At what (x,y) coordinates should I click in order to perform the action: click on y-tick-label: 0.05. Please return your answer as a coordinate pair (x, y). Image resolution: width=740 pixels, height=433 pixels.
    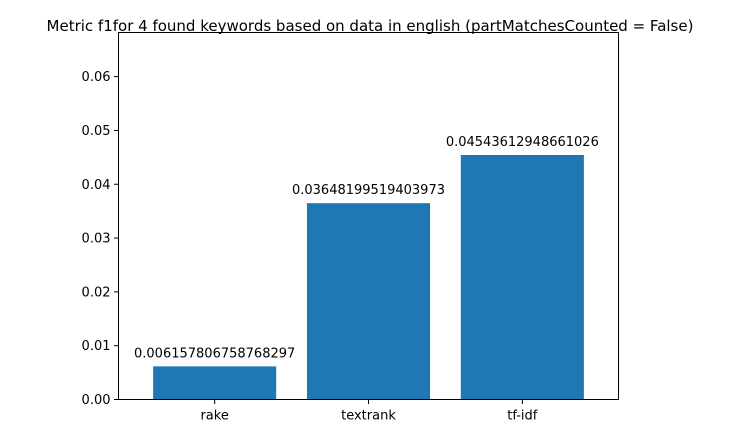
    Looking at the image, I should click on (96, 131).